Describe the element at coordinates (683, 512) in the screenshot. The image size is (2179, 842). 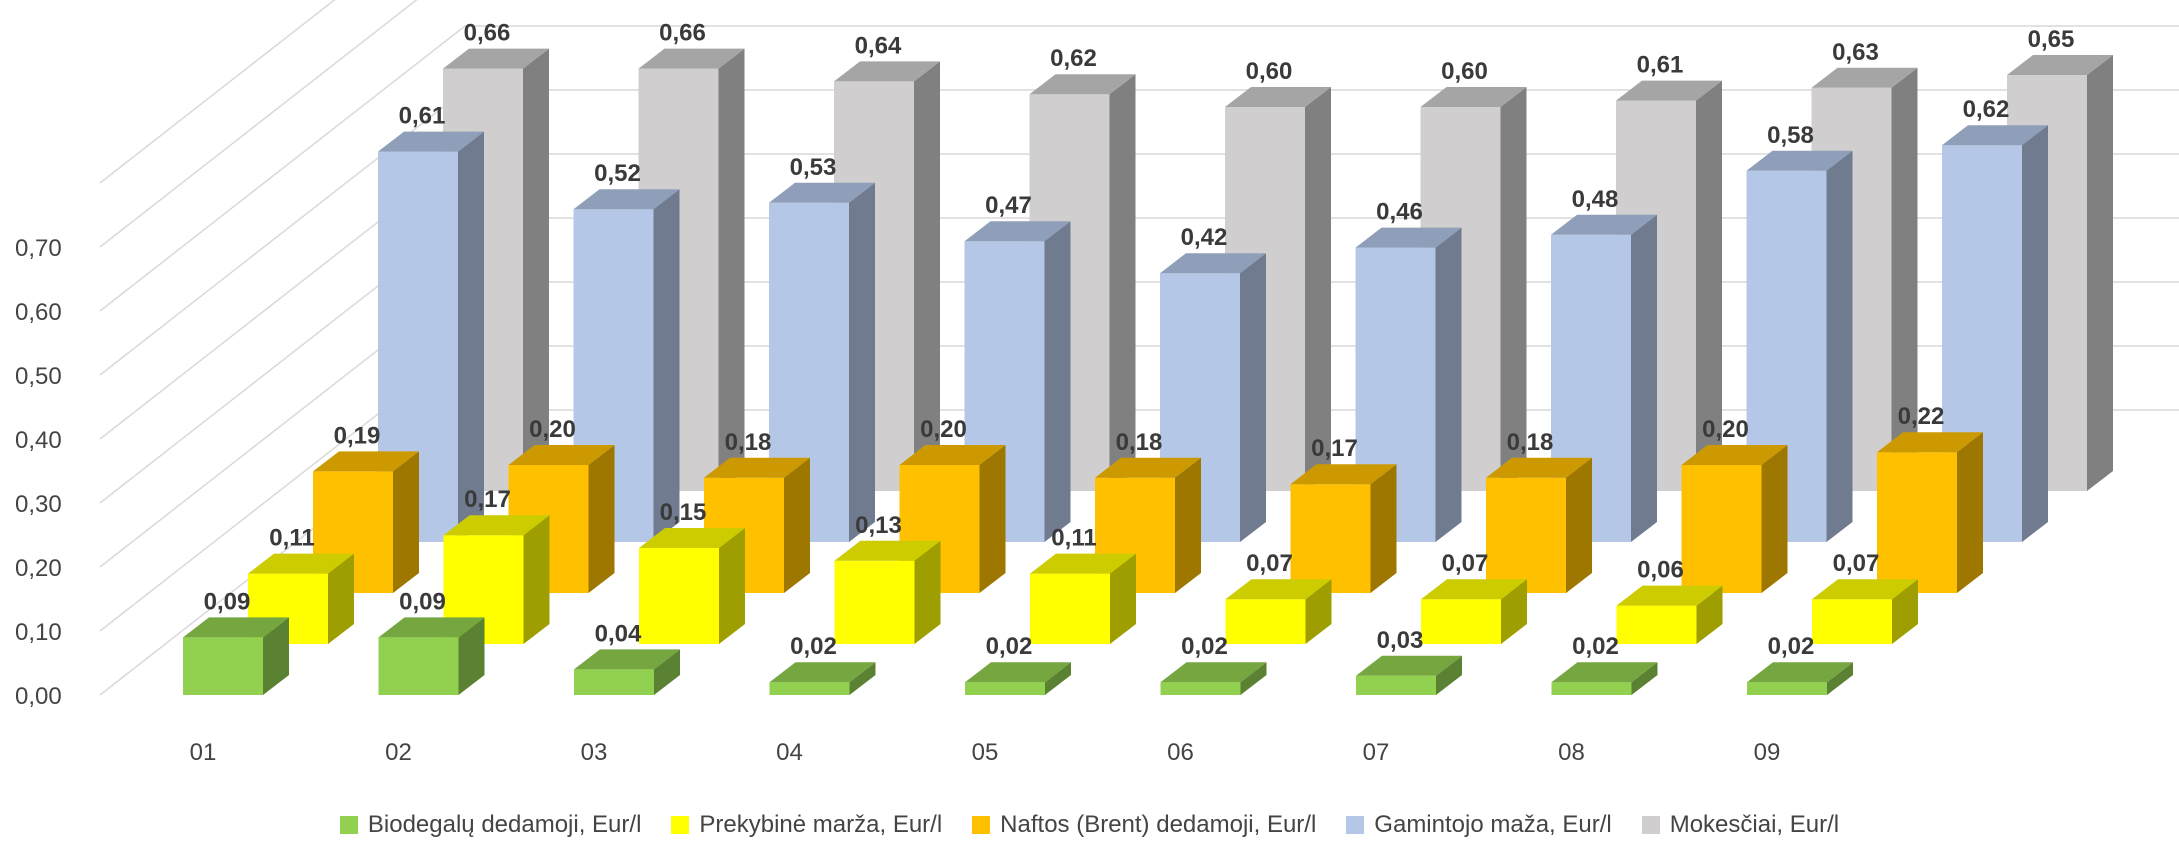
I see `data-label: 0,15` at that location.